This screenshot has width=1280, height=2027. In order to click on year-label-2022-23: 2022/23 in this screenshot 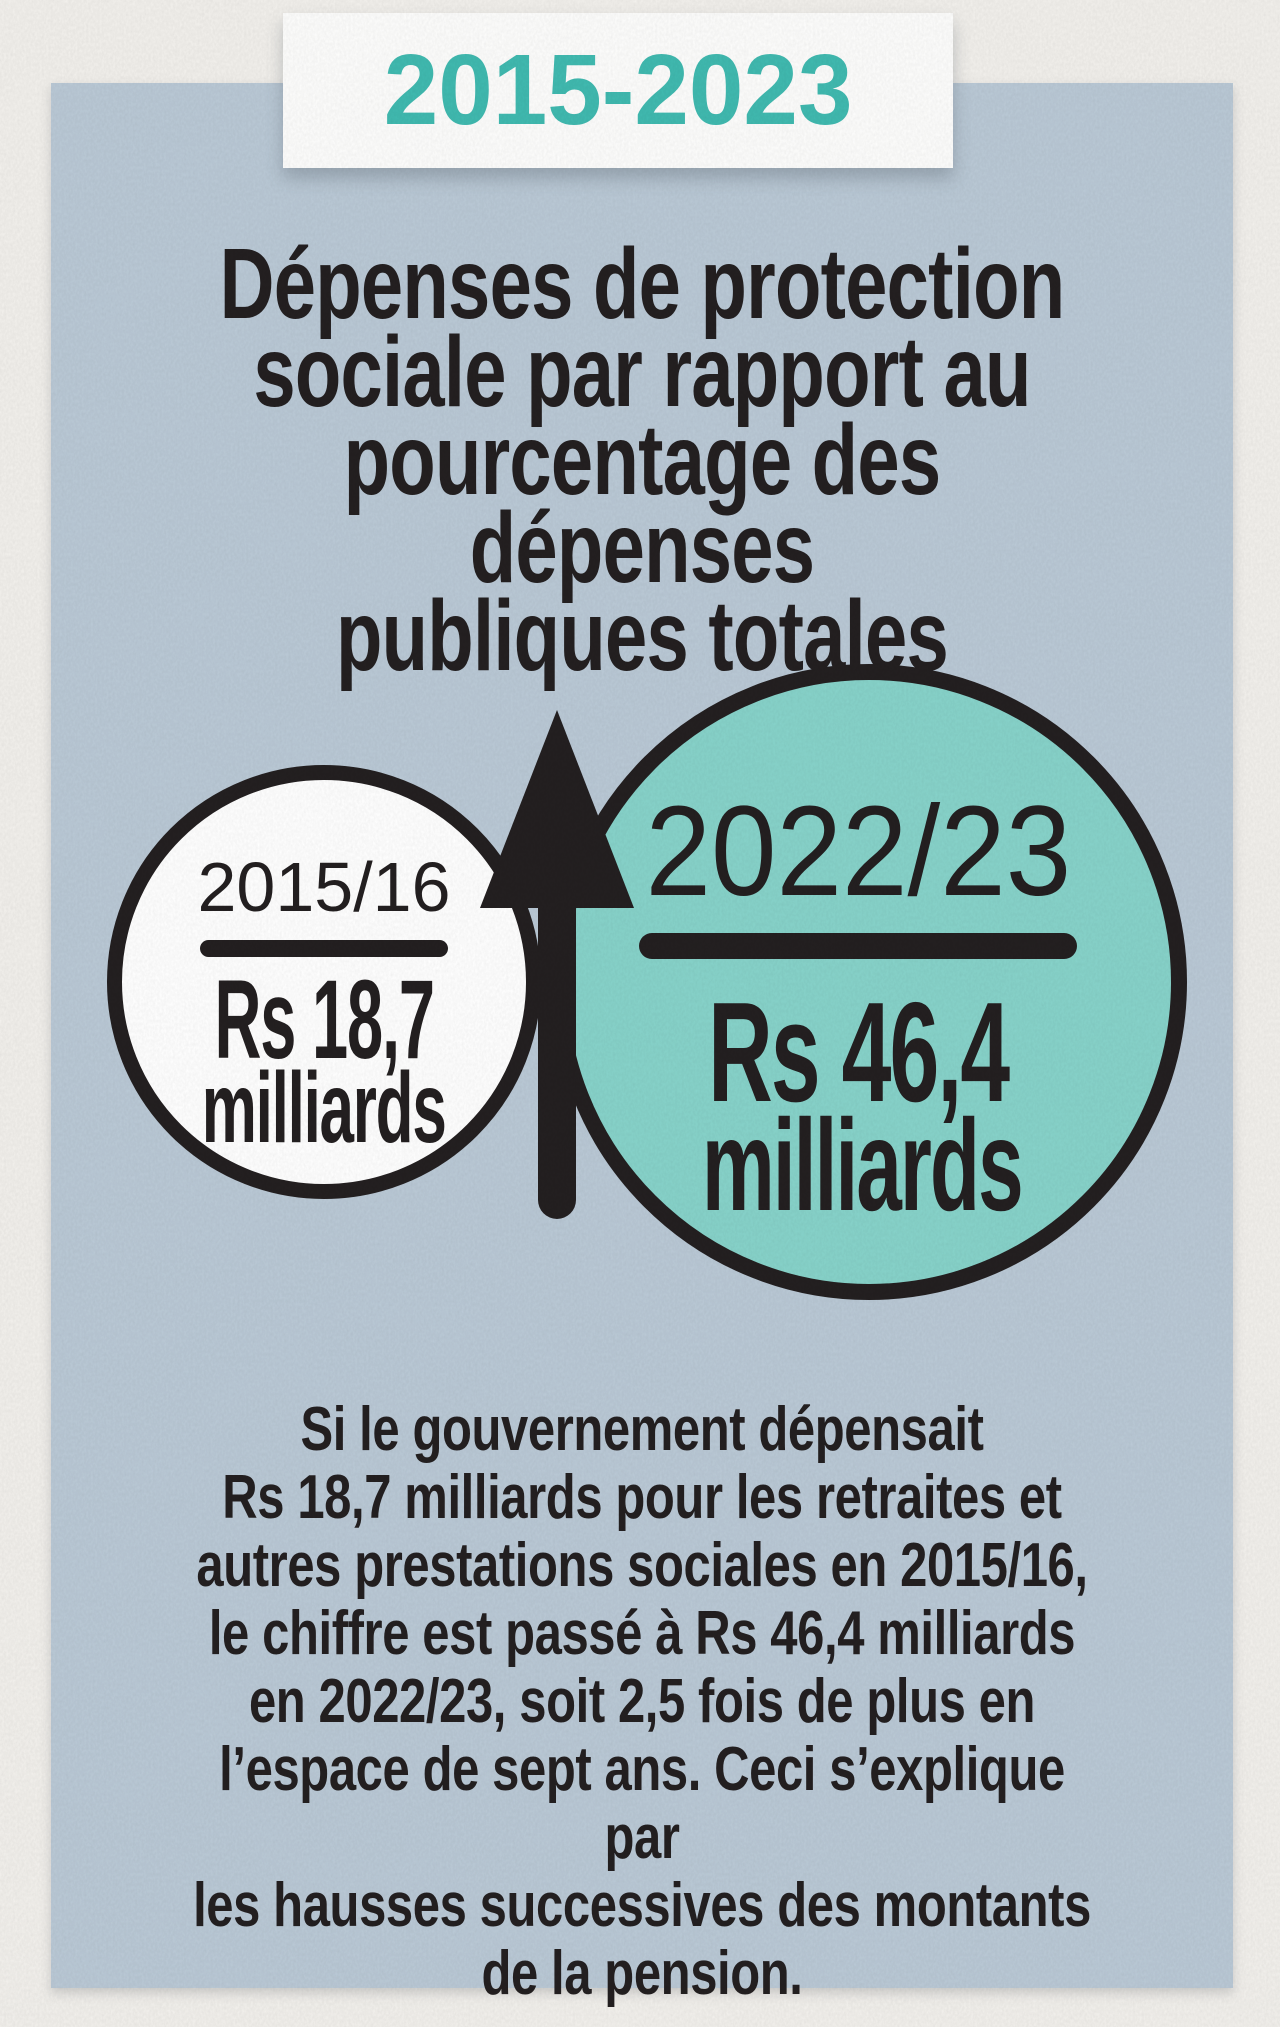, I will do `click(858, 851)`.